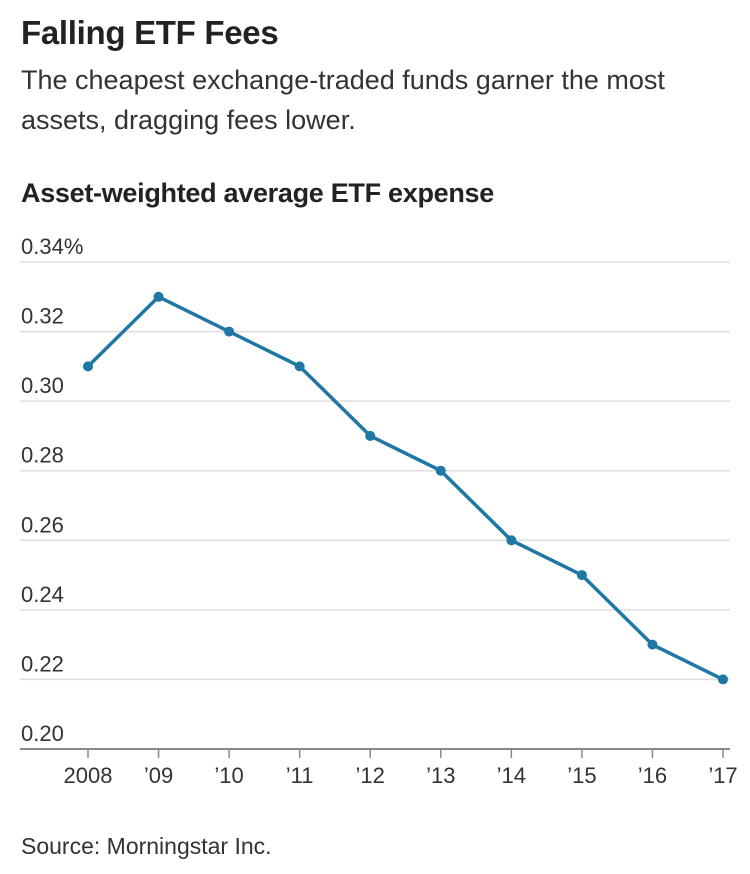  What do you see at coordinates (42, 524) in the screenshot?
I see `y-tick-label: 0.26` at bounding box center [42, 524].